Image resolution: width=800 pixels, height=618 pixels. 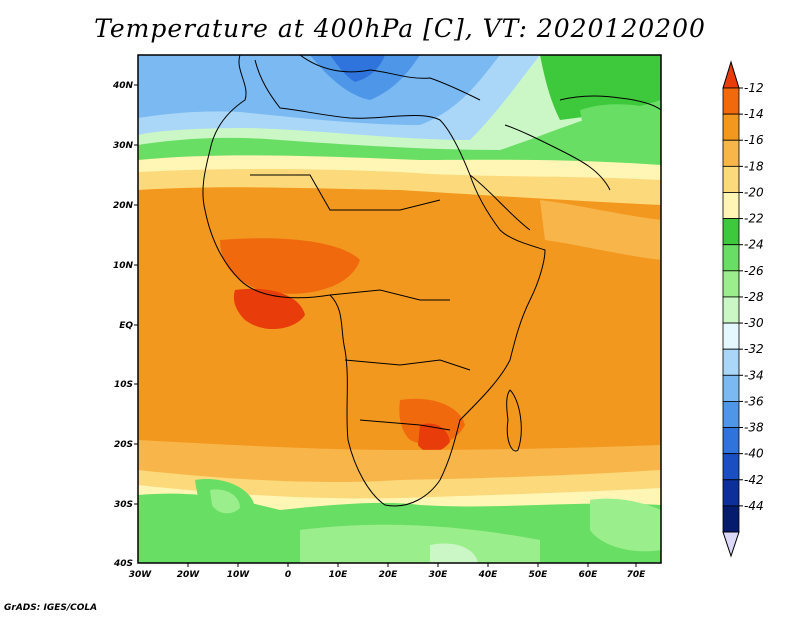 What do you see at coordinates (123, 385) in the screenshot?
I see `lat-label: 10S` at bounding box center [123, 385].